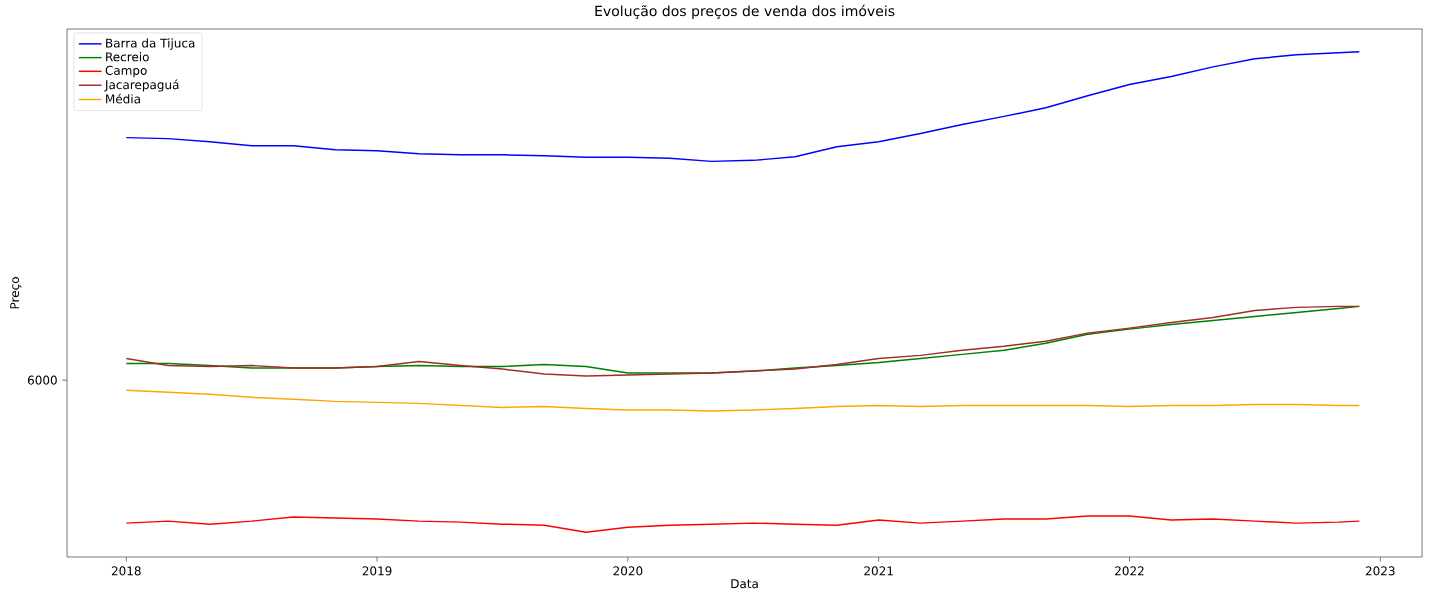 Image resolution: width=1430 pixels, height=599 pixels. I want to click on legend-label: Média, so click(123, 98).